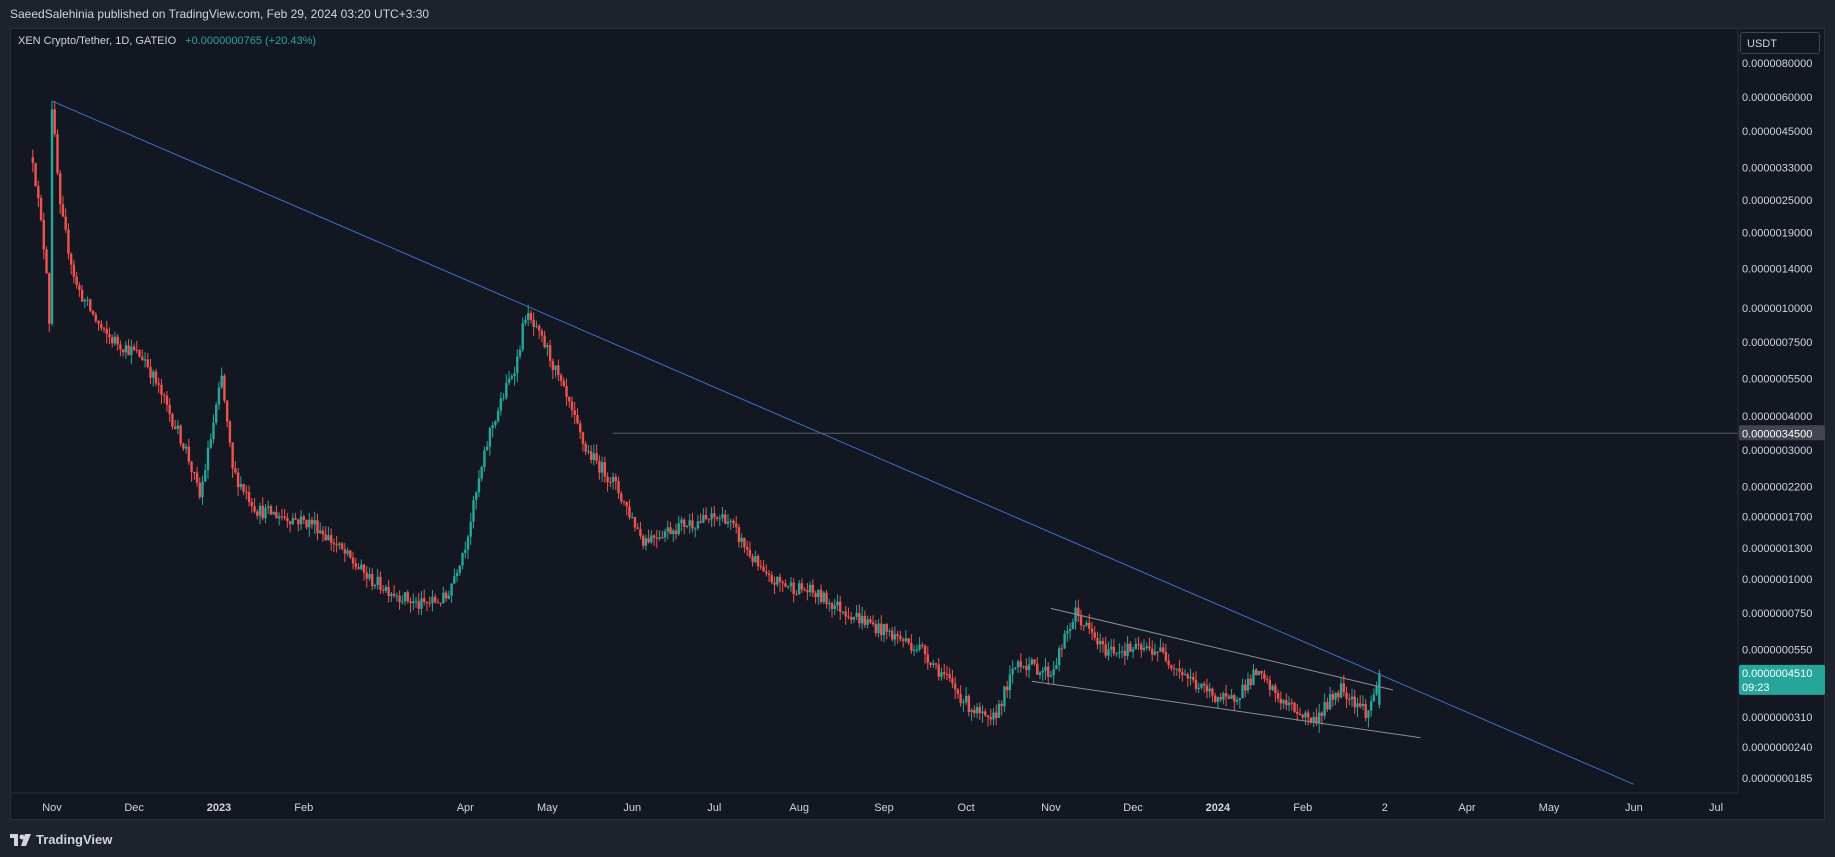 The height and width of the screenshot is (857, 1835). I want to click on trendline-wedge-upper, so click(1222, 649).